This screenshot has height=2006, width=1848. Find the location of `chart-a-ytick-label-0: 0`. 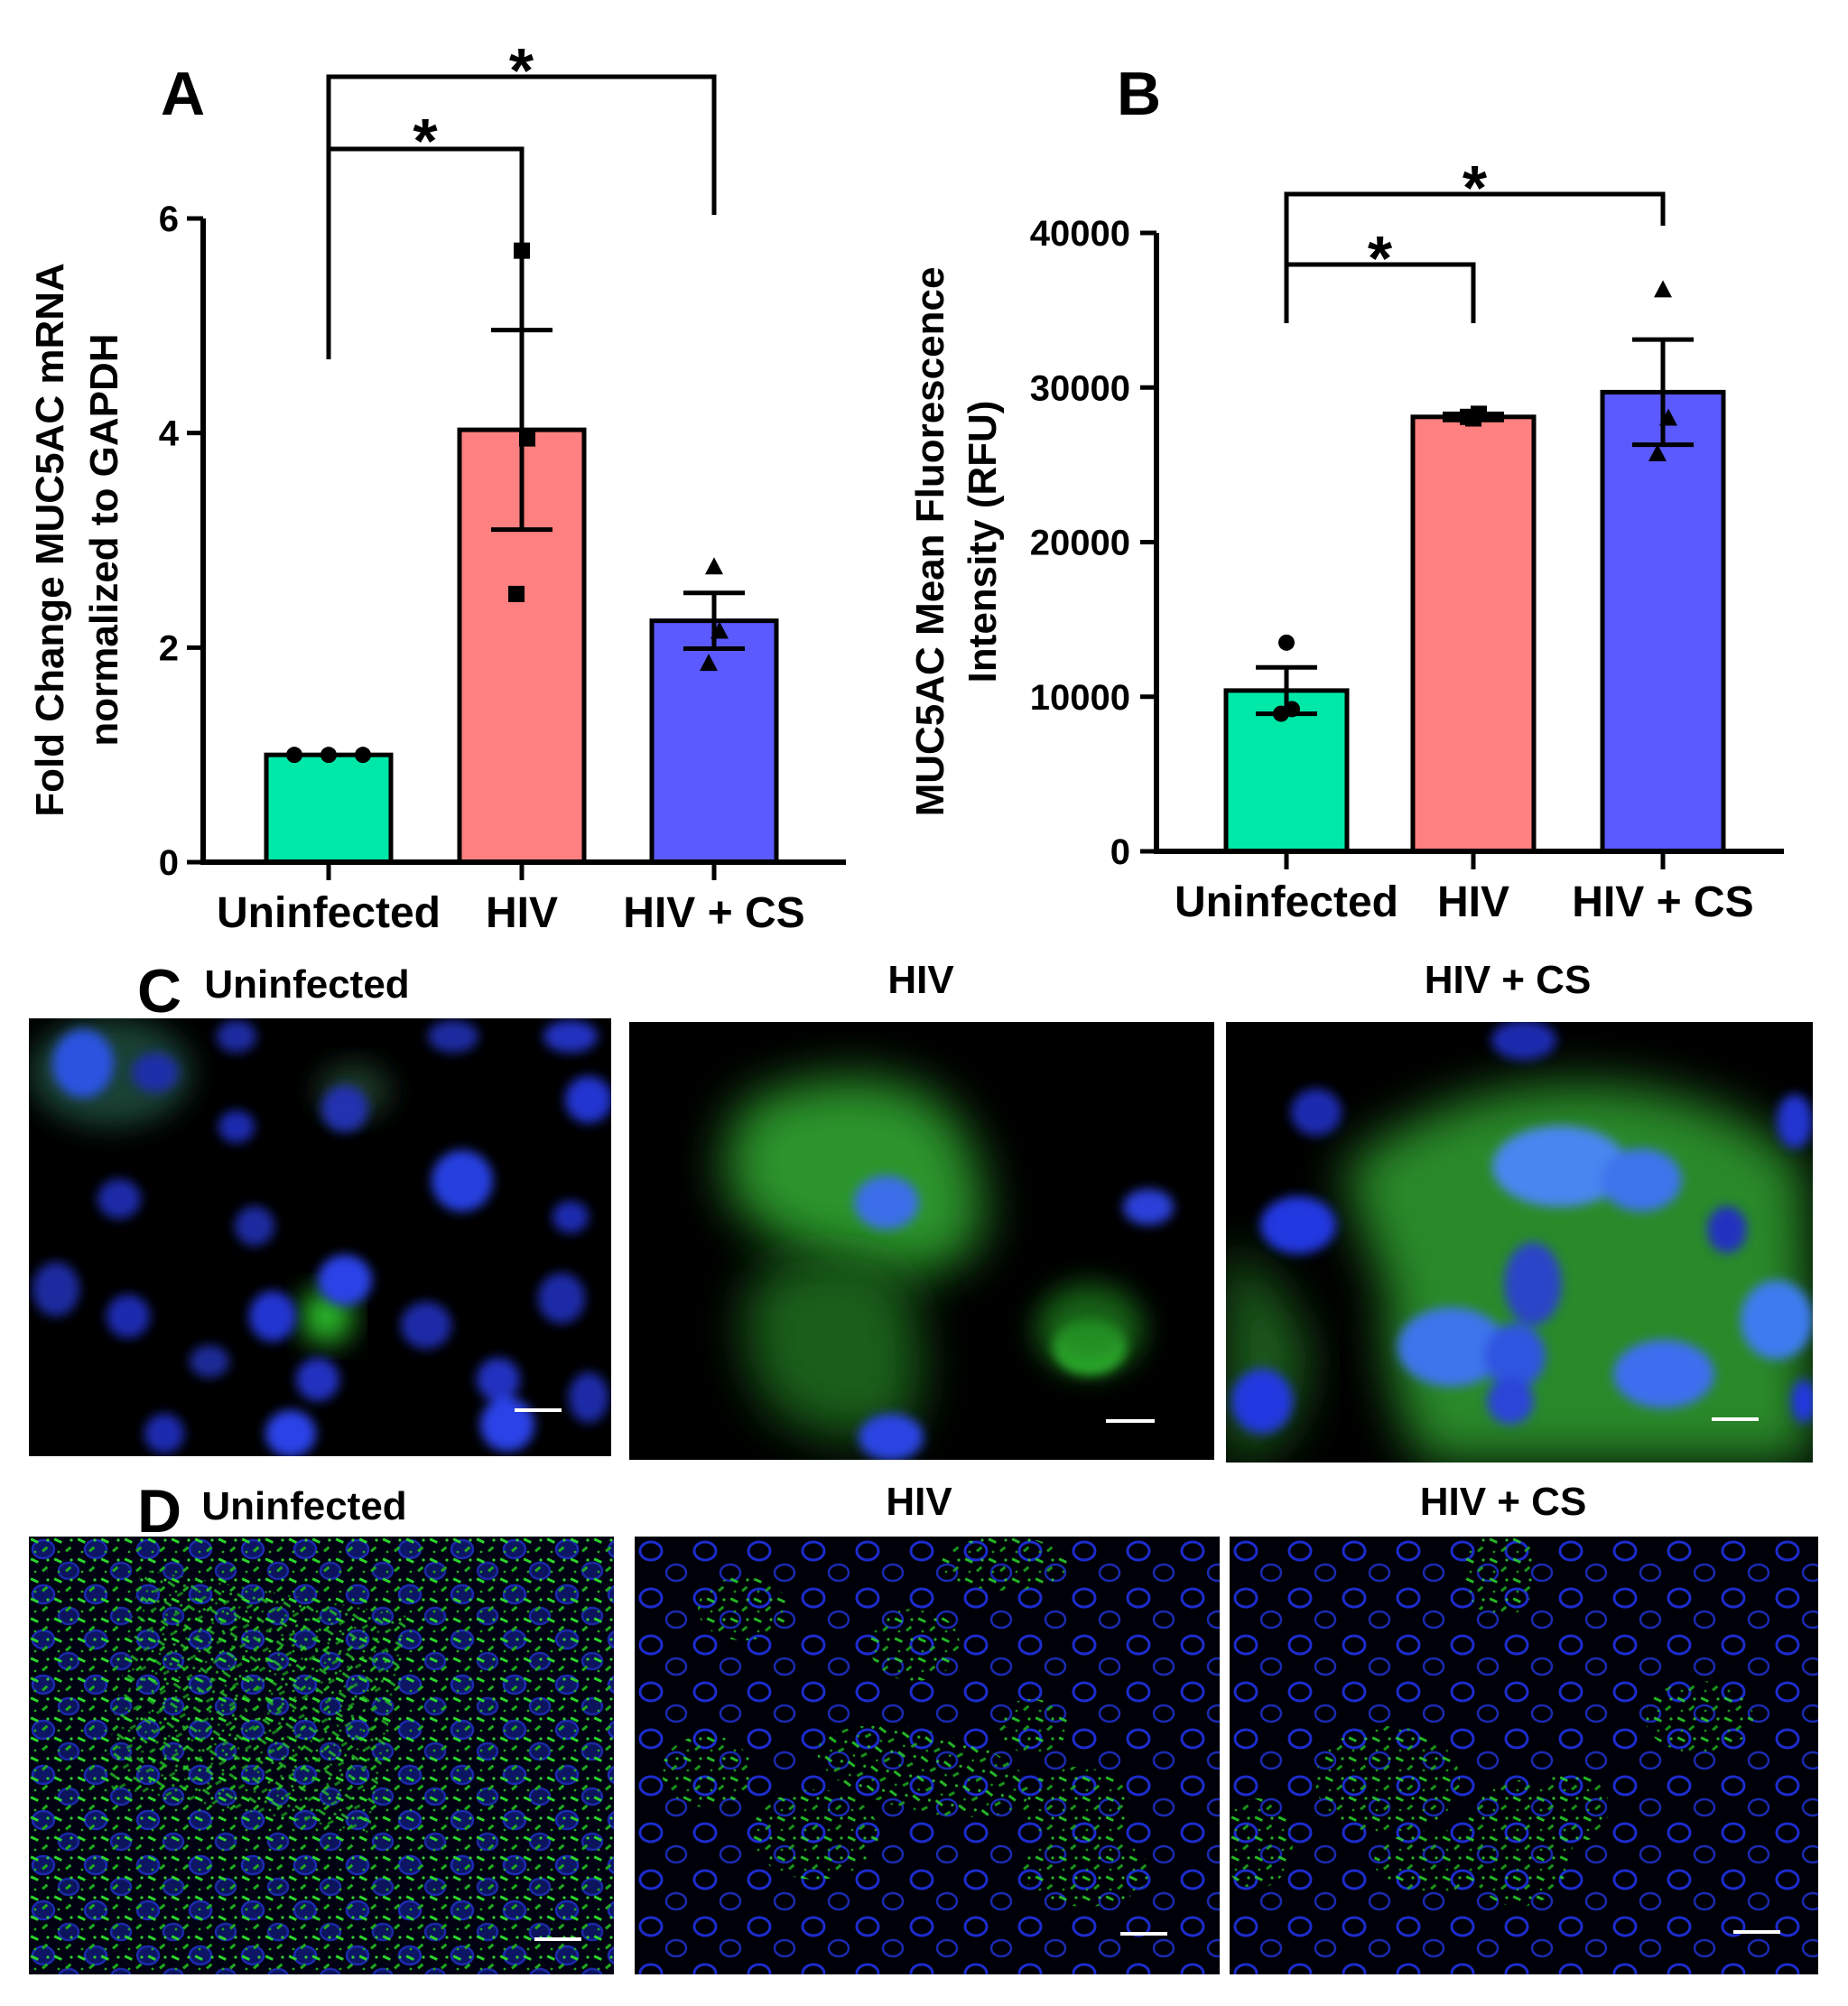

chart-a-ytick-label-0: 0 is located at coordinates (169, 863).